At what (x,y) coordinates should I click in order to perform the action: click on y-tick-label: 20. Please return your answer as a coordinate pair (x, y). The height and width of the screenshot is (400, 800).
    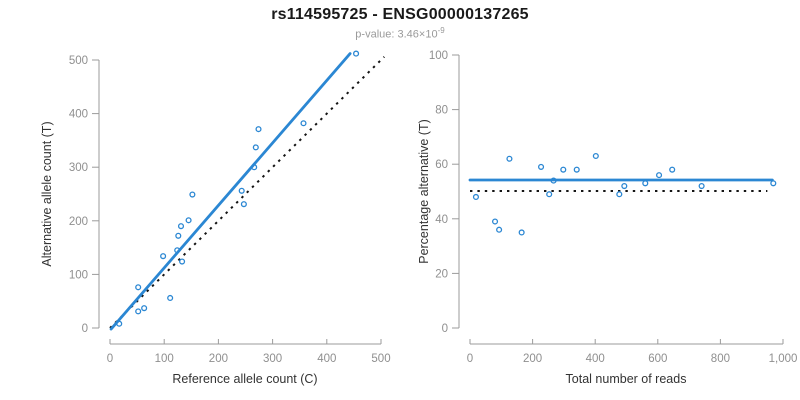
    Looking at the image, I should click on (441, 274).